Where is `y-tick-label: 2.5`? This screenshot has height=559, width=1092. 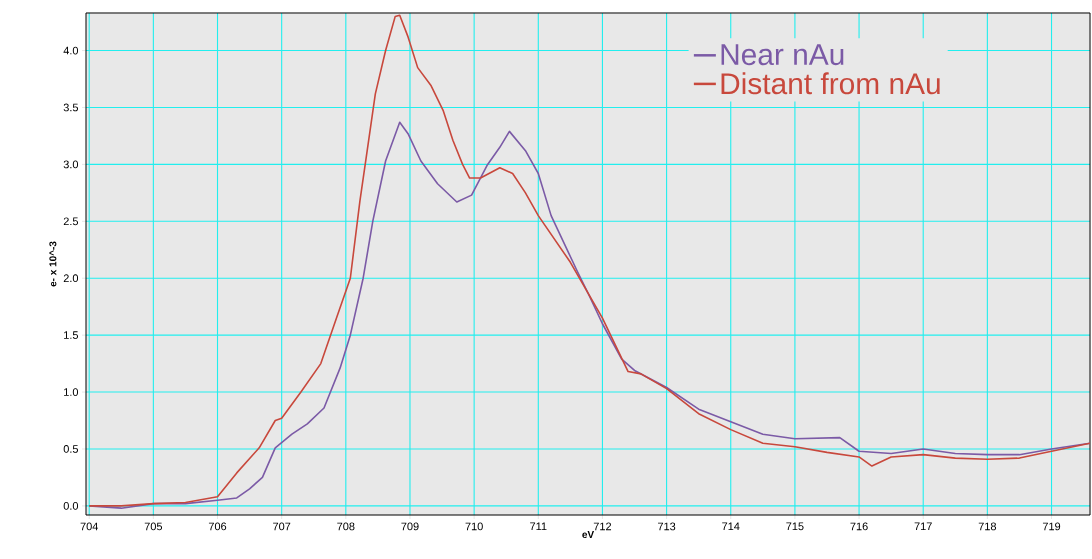 y-tick-label: 2.5 is located at coordinates (71, 221).